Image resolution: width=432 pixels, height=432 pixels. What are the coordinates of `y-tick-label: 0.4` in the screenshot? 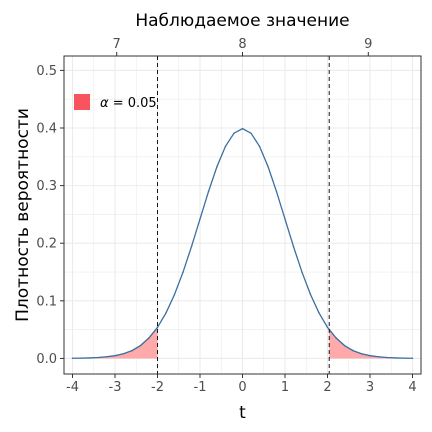 It's located at (46, 129).